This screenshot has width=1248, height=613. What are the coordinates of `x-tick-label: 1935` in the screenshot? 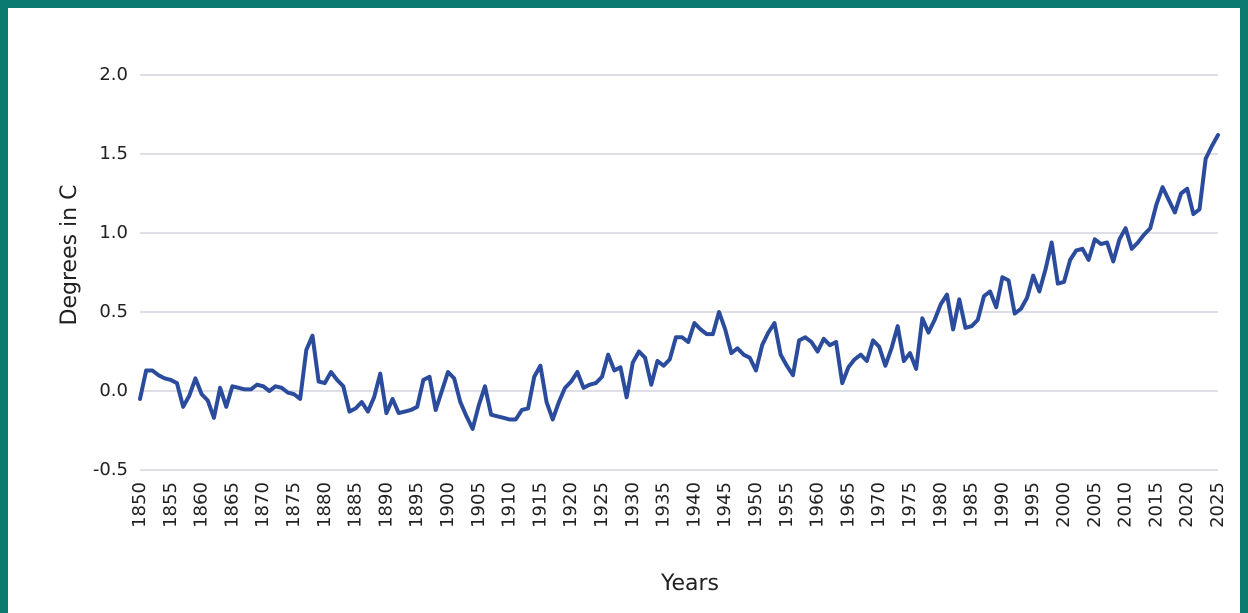 It's located at (663, 505).